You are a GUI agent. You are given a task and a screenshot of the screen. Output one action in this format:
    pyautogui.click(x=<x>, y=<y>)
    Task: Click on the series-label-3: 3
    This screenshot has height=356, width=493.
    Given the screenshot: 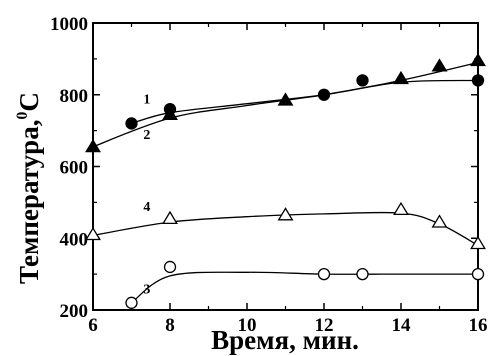 What is the action you would take?
    pyautogui.click(x=146, y=289)
    